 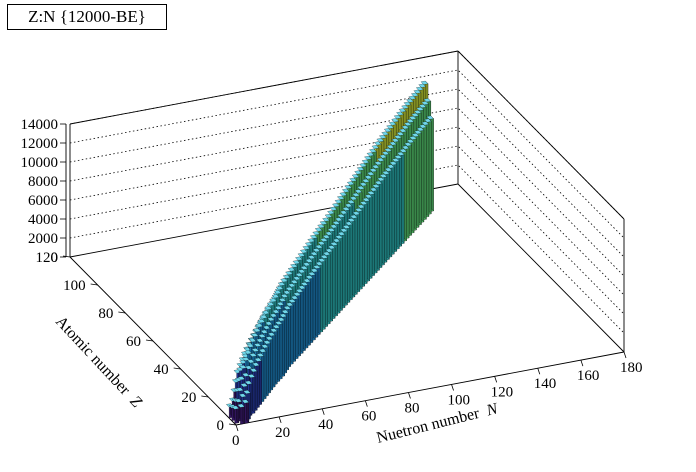 What do you see at coordinates (40, 163) in the screenshot?
I see `z-tick-label: 10000` at bounding box center [40, 163].